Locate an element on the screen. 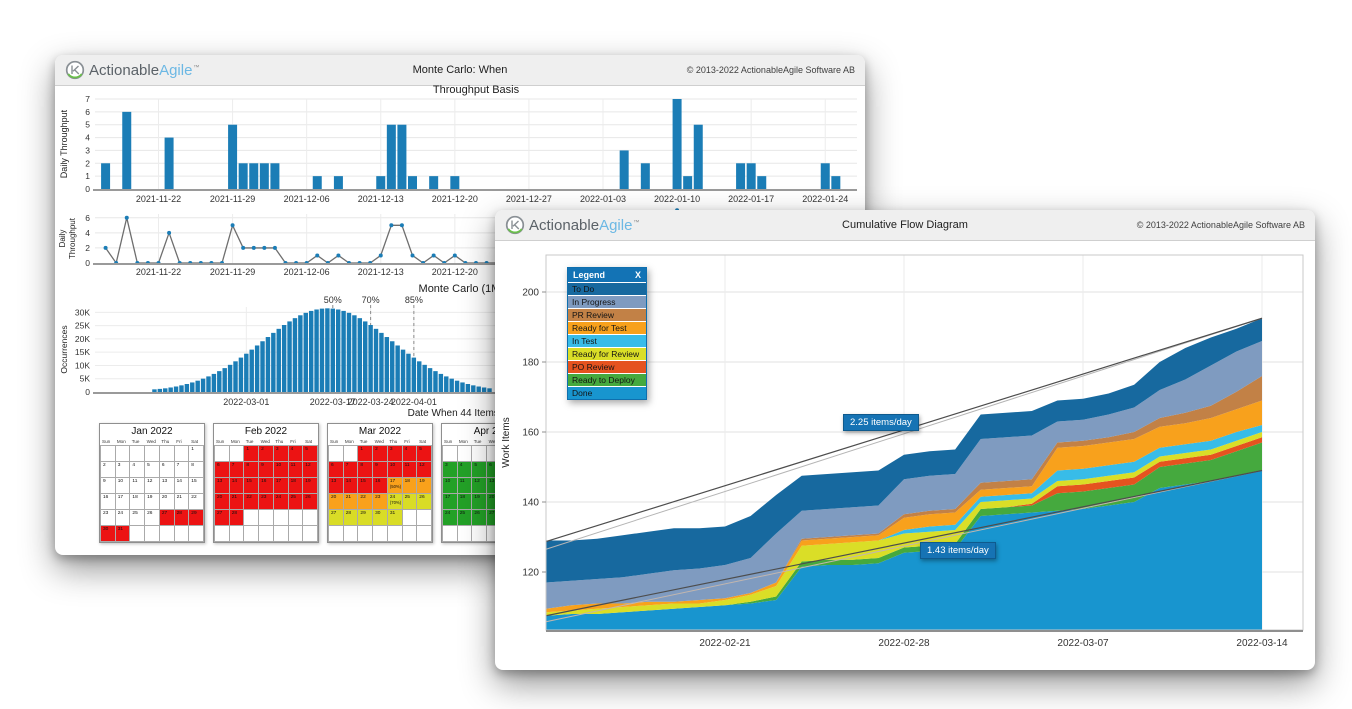 The height and width of the screenshot is (709, 1352). legend-item-done: Done is located at coordinates (607, 392).